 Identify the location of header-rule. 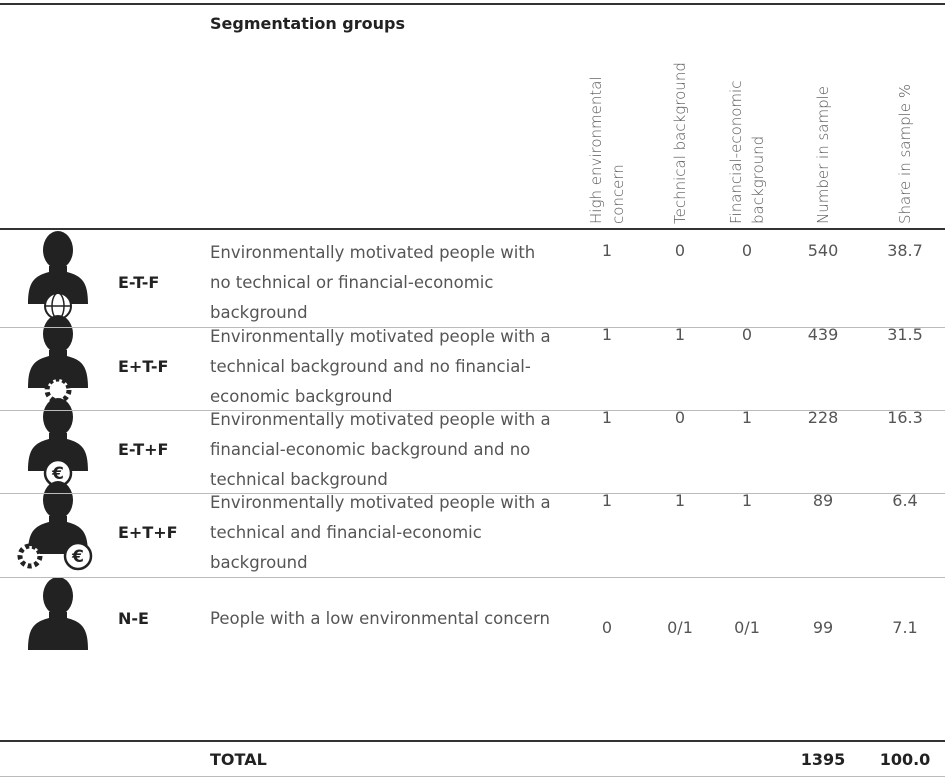
(472, 229).